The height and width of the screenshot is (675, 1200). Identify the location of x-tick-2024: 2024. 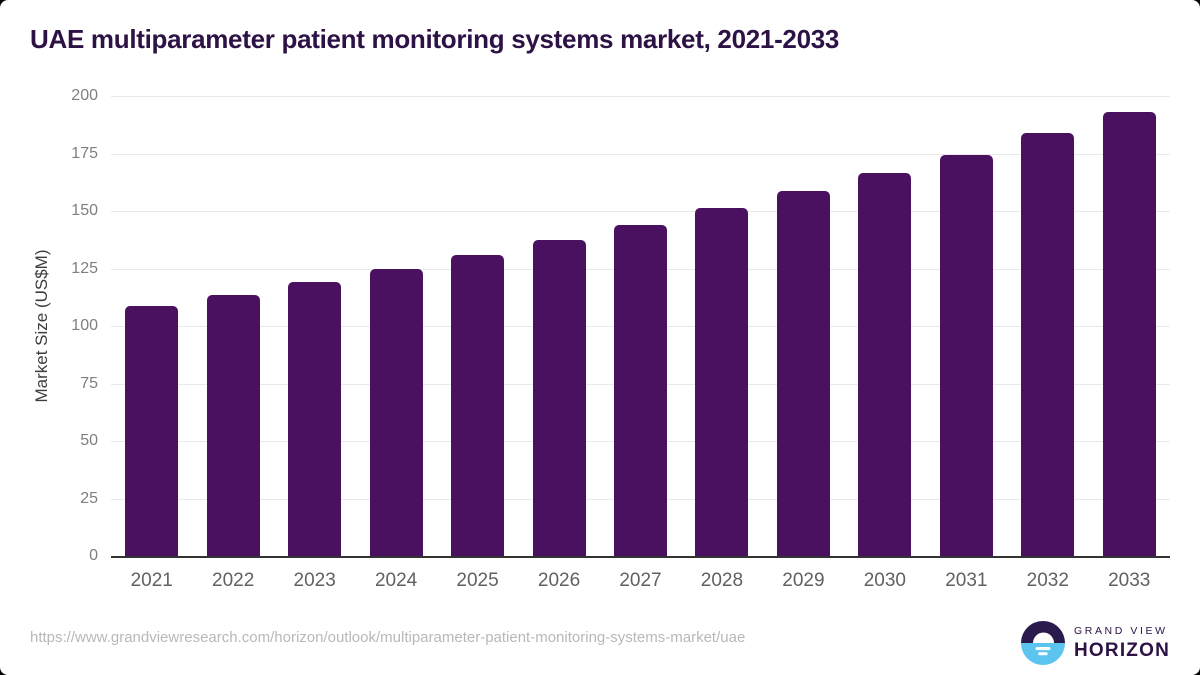
(396, 580).